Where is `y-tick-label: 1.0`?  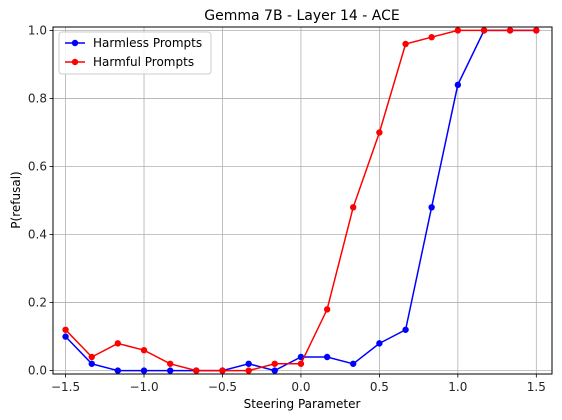
y-tick-label: 1.0 is located at coordinates (37, 30).